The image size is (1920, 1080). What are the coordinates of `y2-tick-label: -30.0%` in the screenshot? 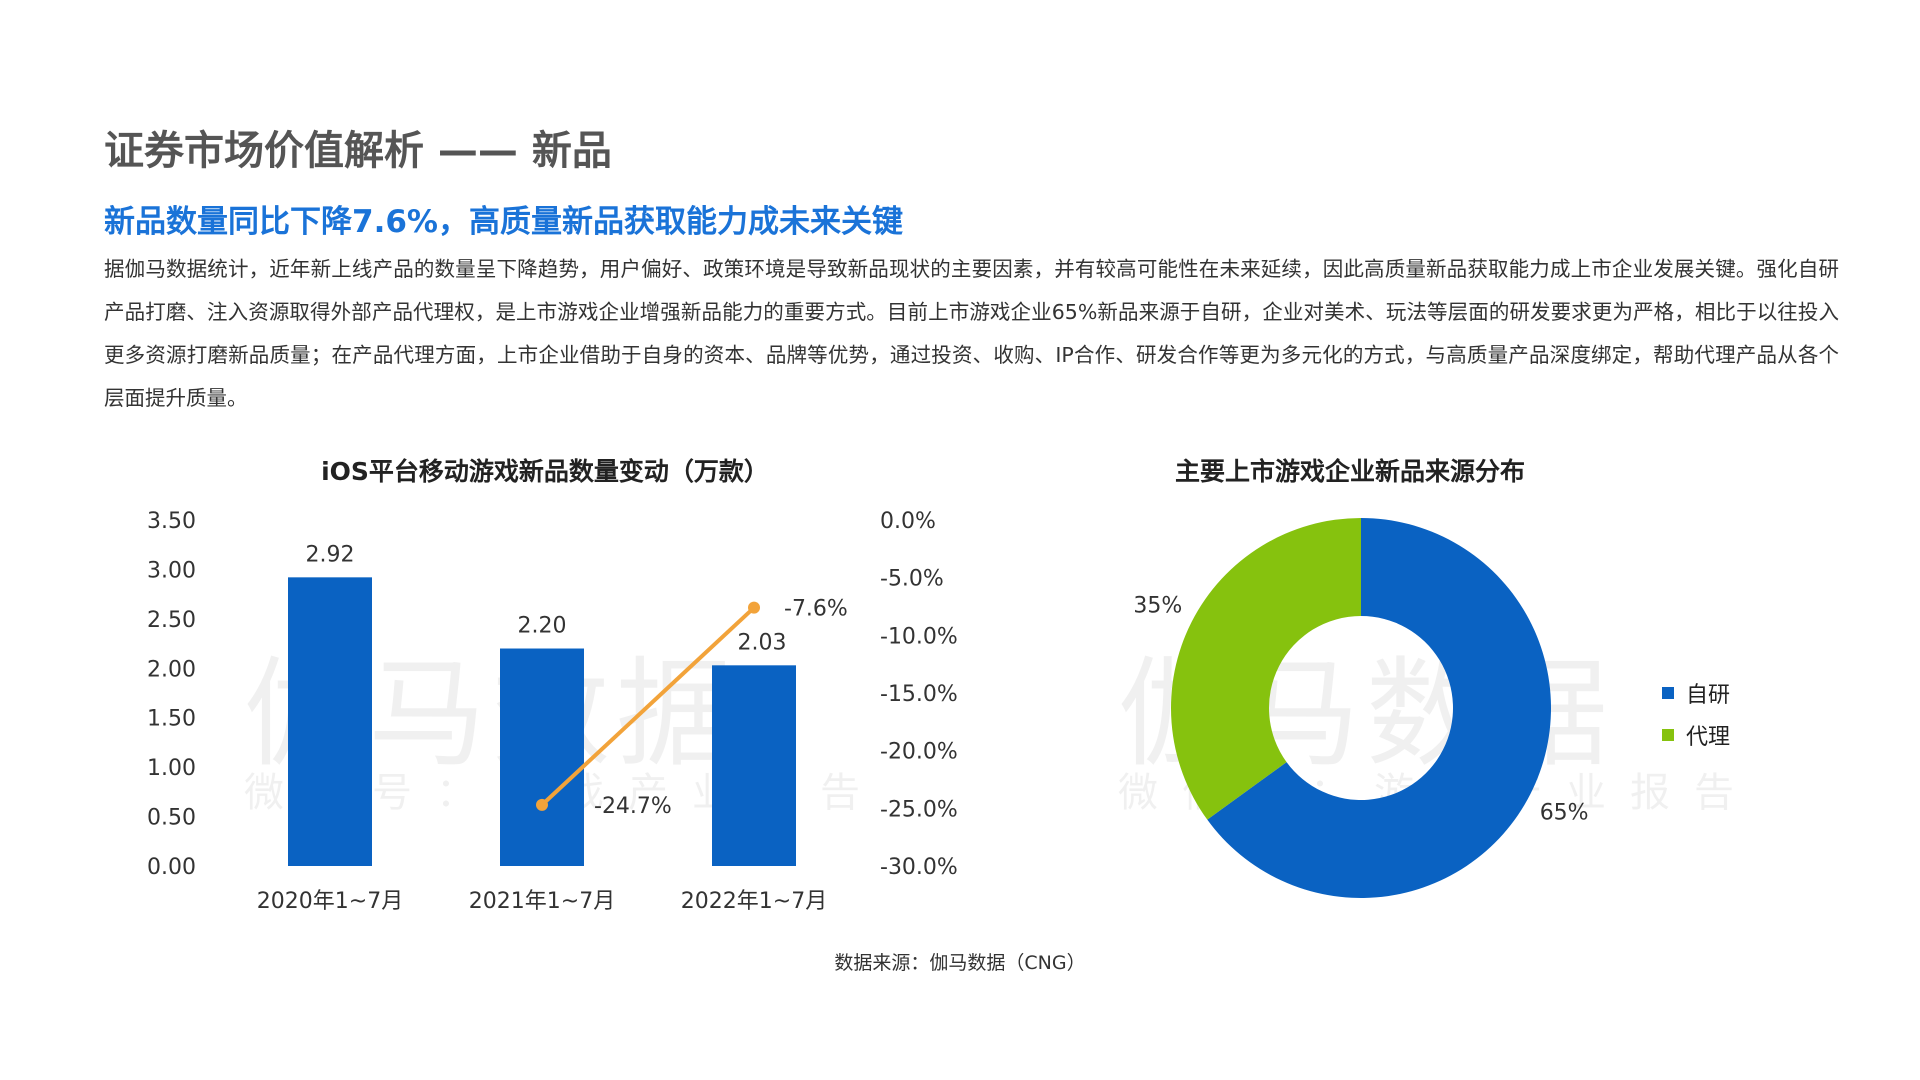 It's located at (919, 867).